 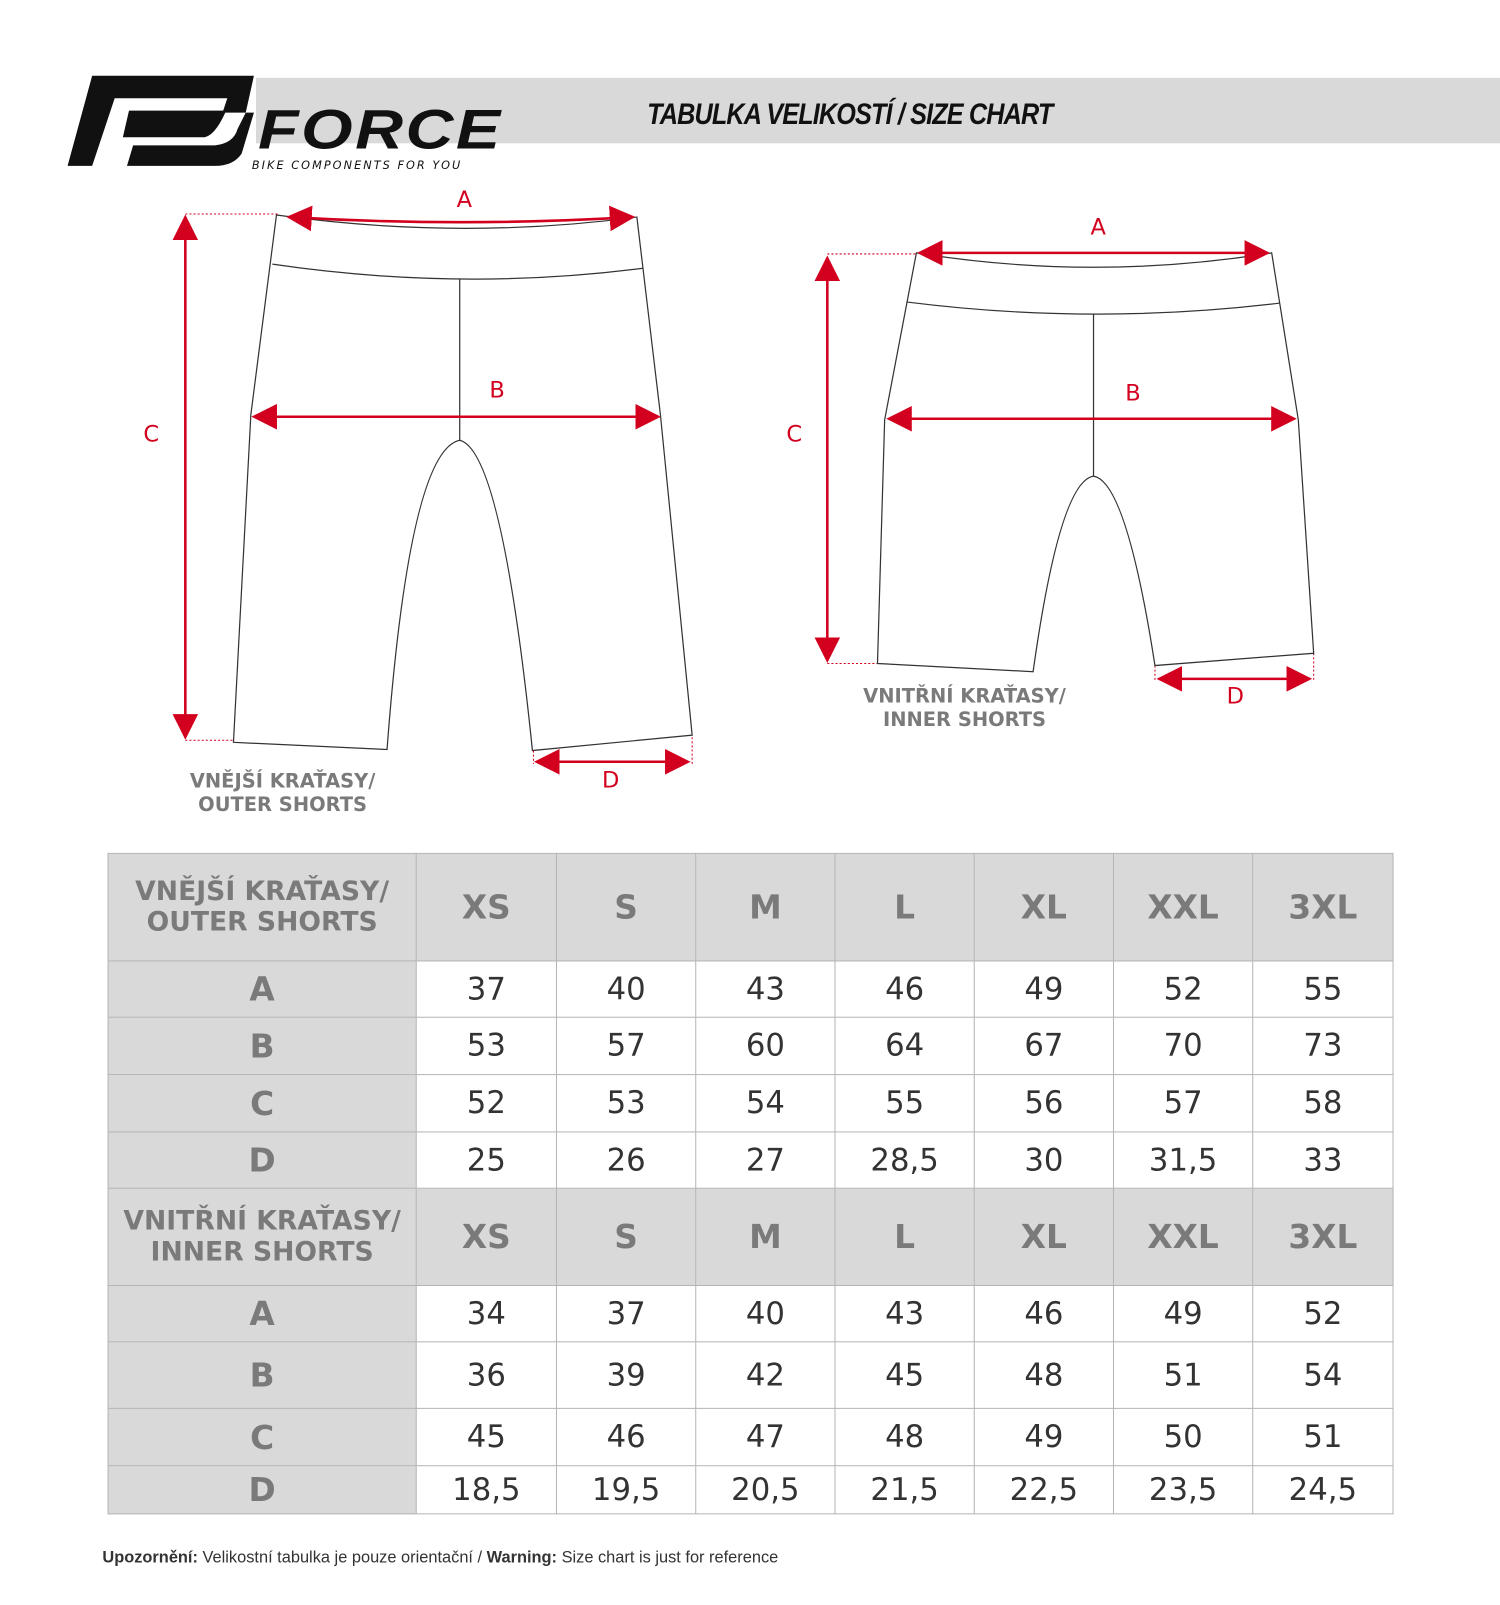 What do you see at coordinates (1183, 1490) in the screenshot?
I see `table-cell: 23,5` at bounding box center [1183, 1490].